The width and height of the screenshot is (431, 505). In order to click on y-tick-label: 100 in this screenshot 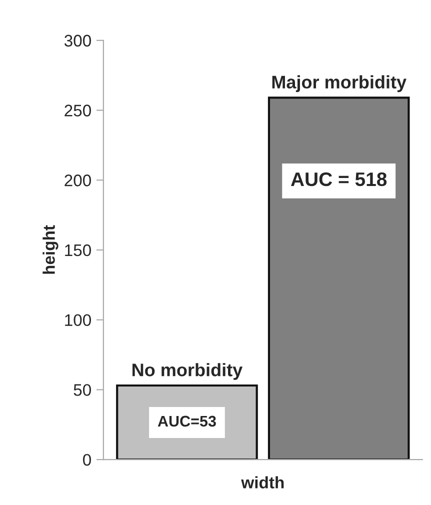, I will do `click(78, 320)`.